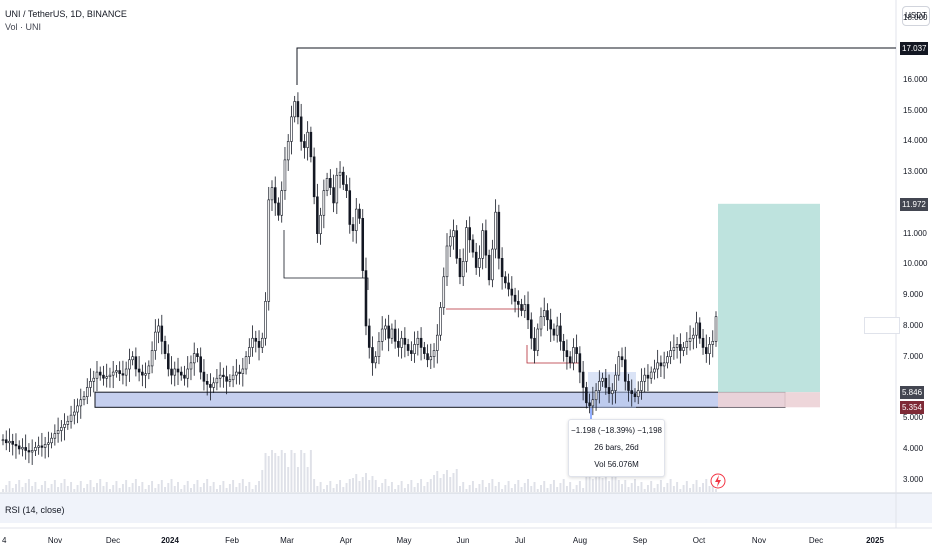 The height and width of the screenshot is (550, 932). I want to click on time-tick-label: May, so click(404, 540).